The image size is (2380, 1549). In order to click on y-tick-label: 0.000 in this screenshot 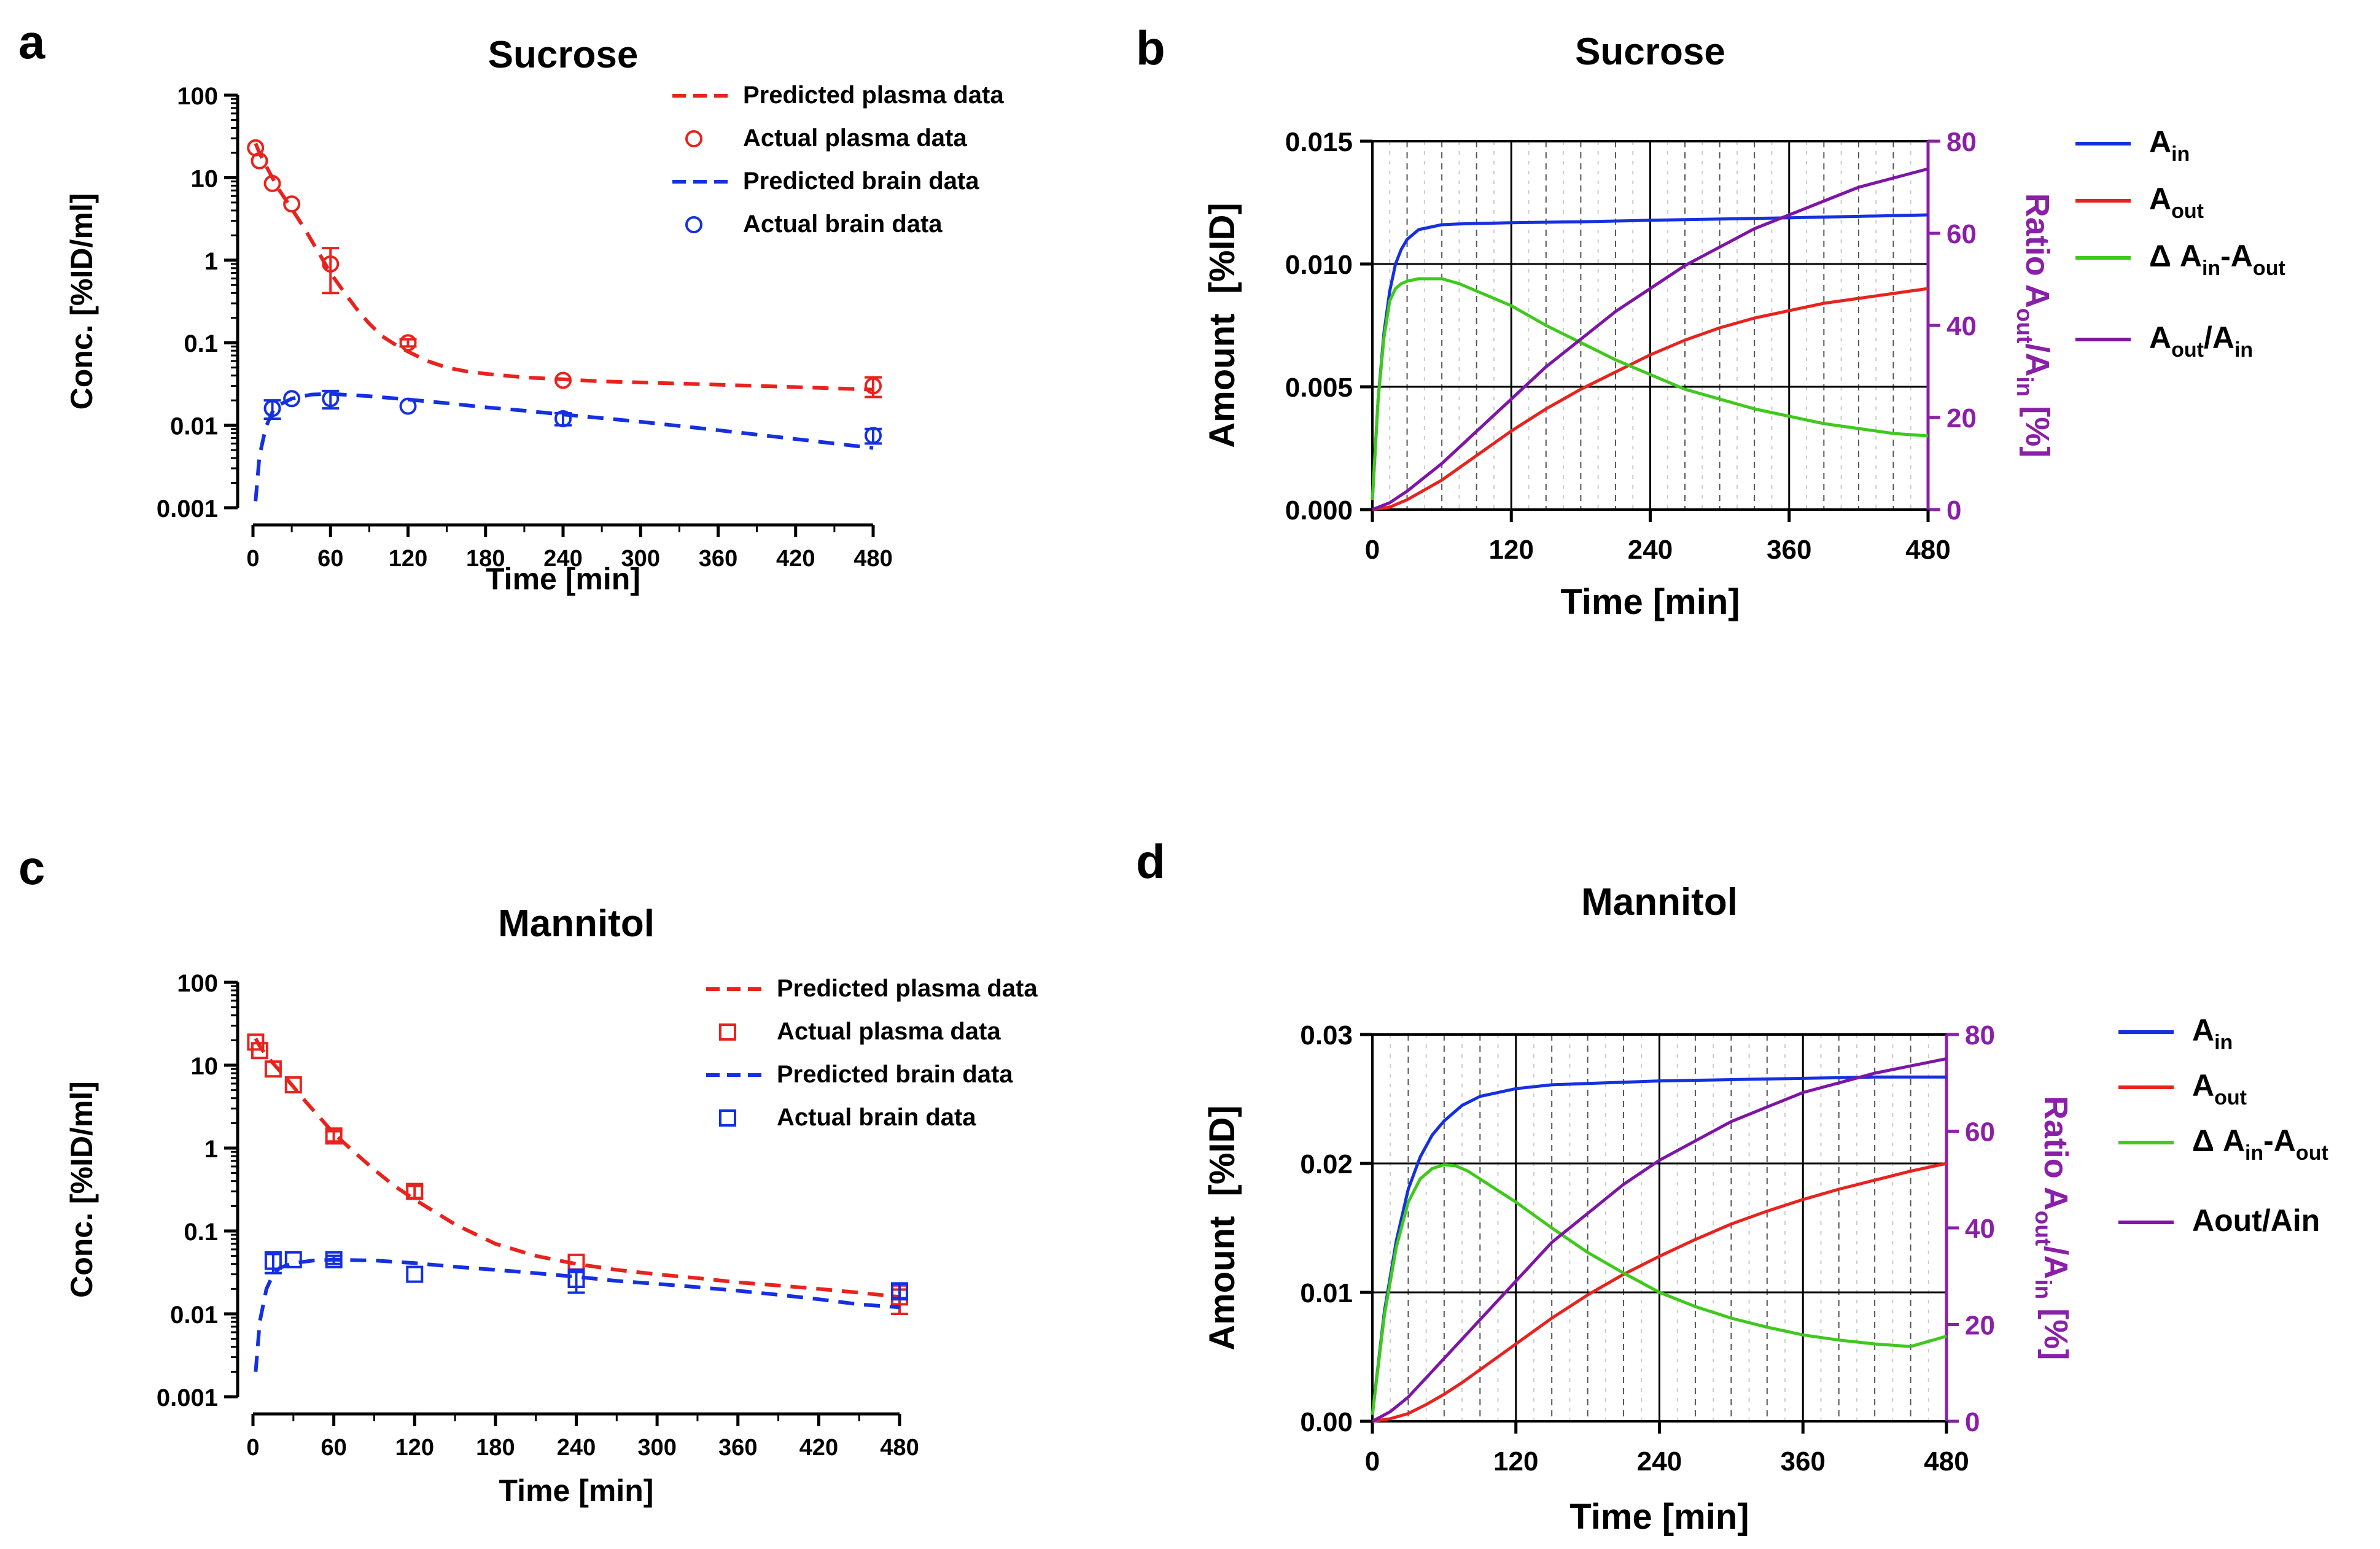, I will do `click(1319, 510)`.